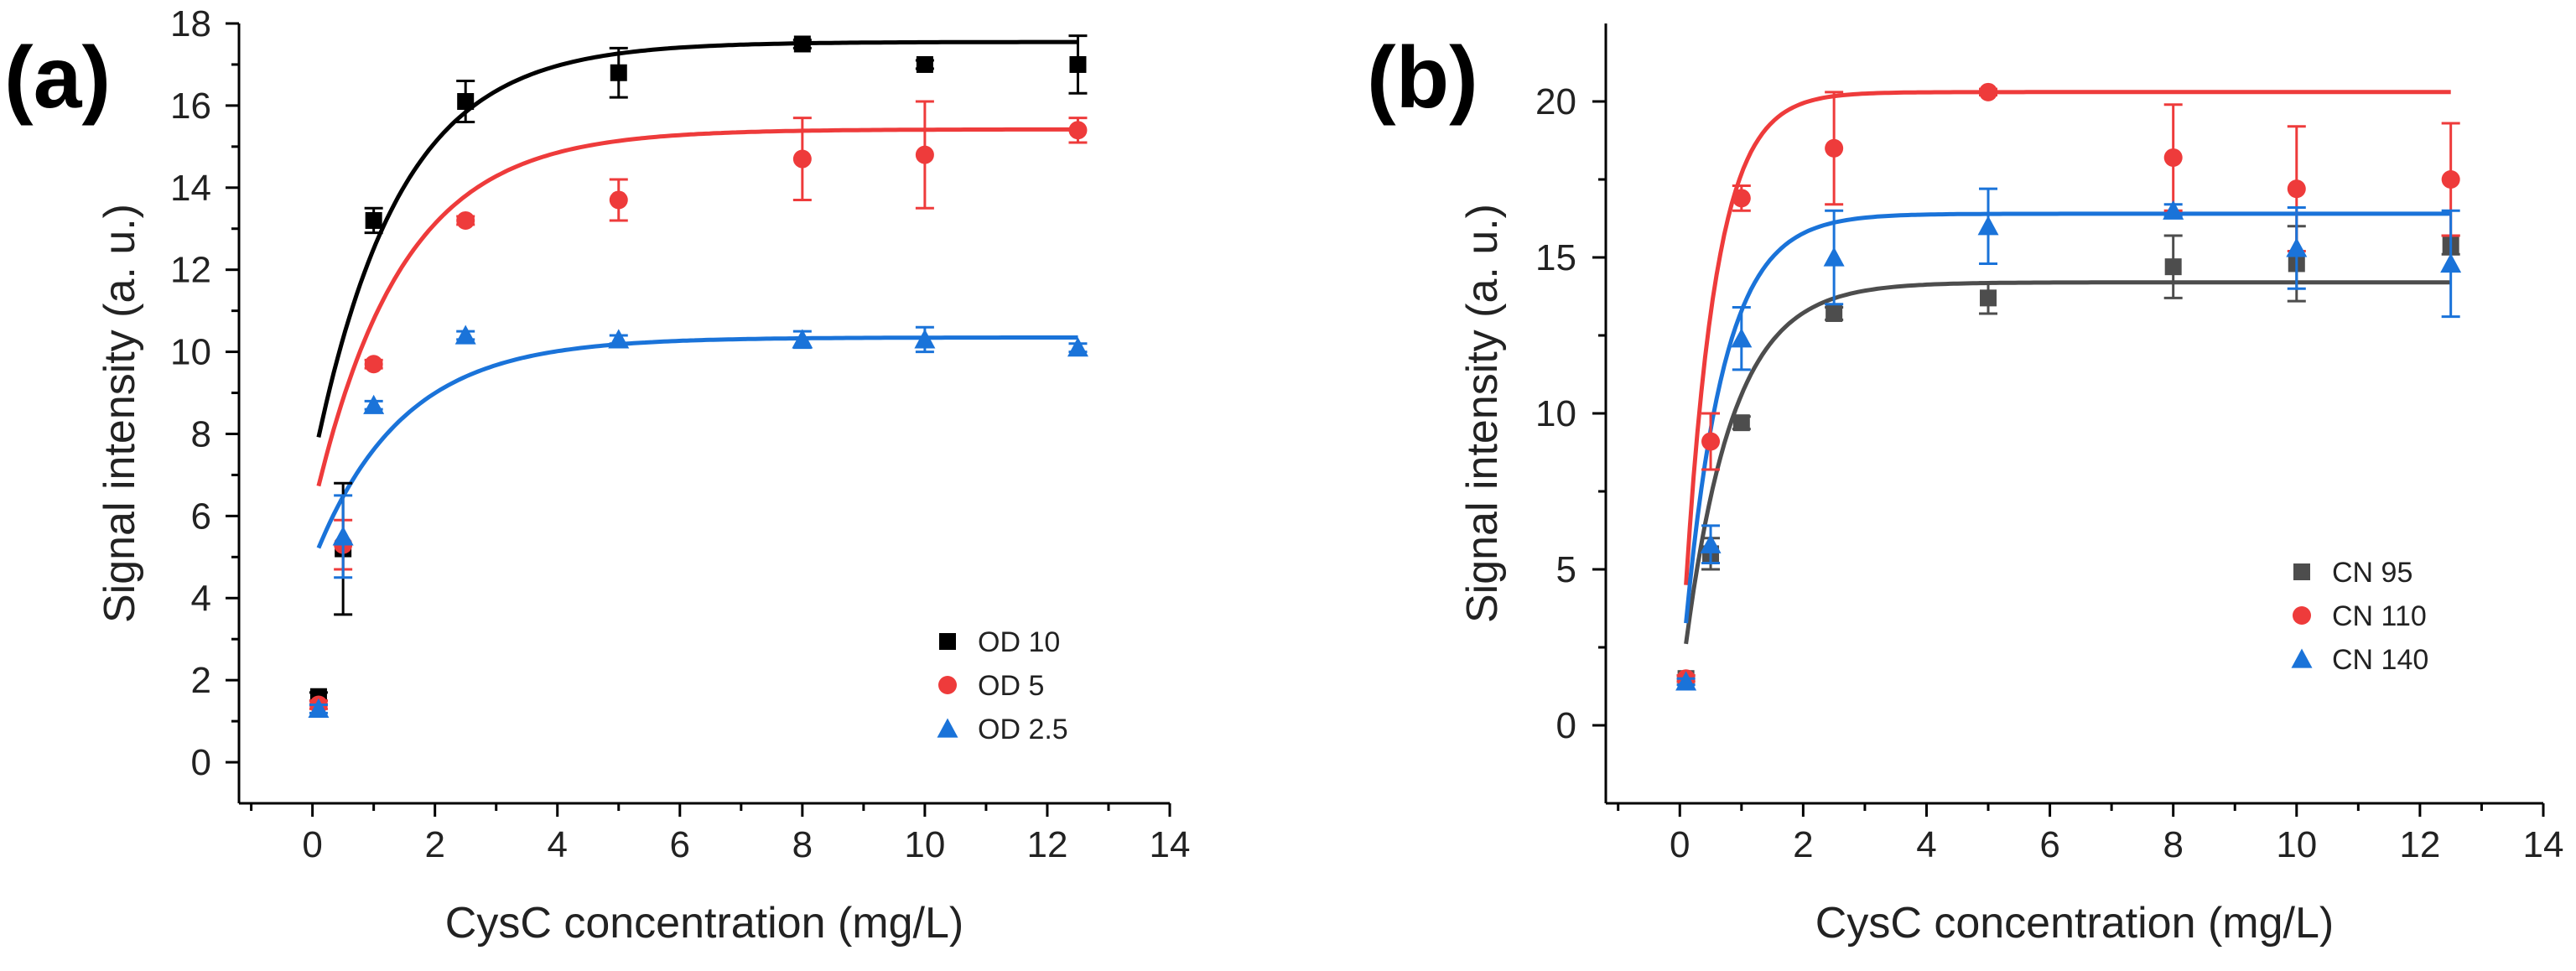  Describe the element at coordinates (1566, 570) in the screenshot. I see `y-tick-label: 5` at that location.